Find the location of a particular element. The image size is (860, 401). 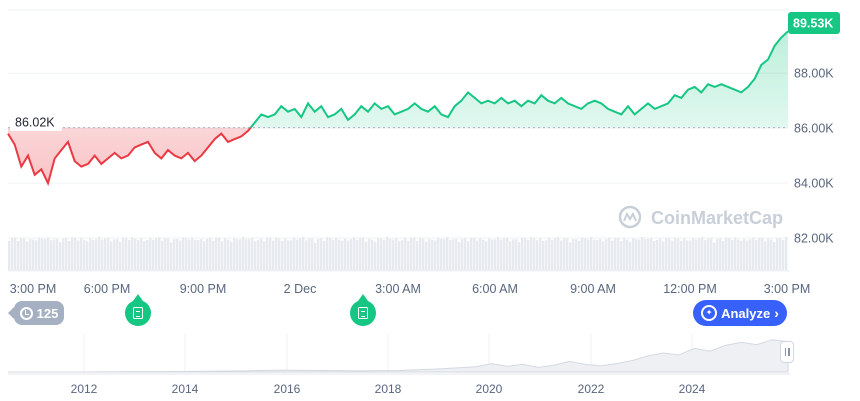

chevron-right-icon: › is located at coordinates (776, 313).